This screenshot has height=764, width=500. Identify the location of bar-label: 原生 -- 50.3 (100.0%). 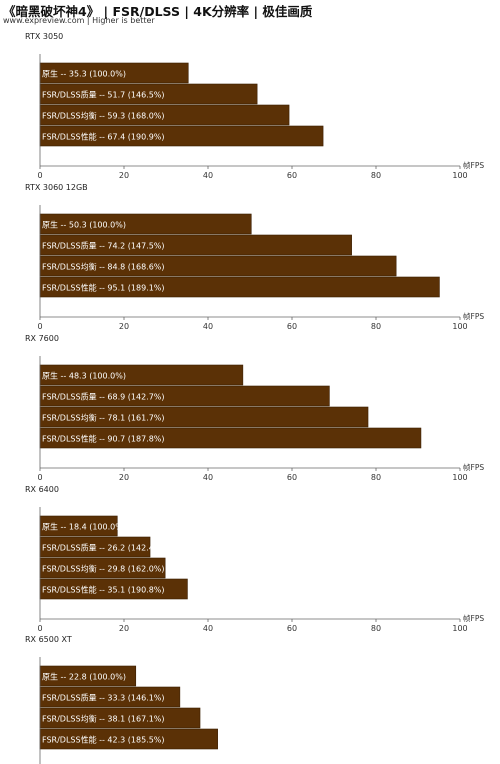
(84, 225).